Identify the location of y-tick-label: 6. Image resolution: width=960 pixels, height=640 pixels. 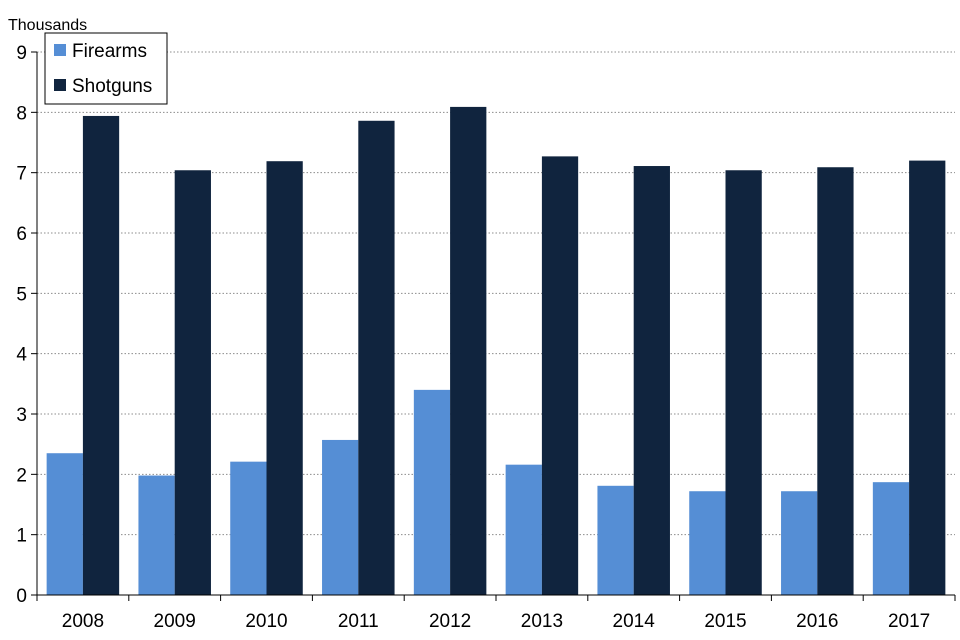
(21, 234).